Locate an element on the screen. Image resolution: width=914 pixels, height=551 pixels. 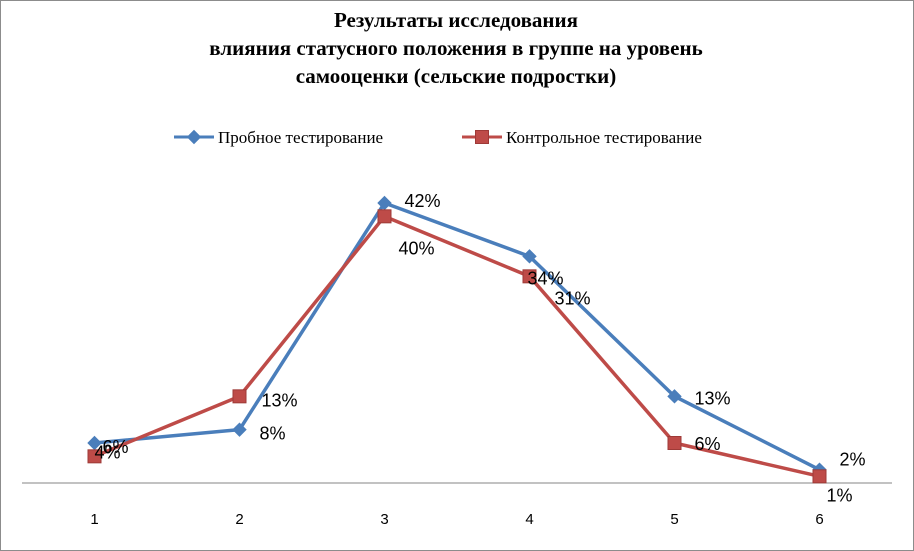
x-tick-label-6: 6 is located at coordinates (819, 519).